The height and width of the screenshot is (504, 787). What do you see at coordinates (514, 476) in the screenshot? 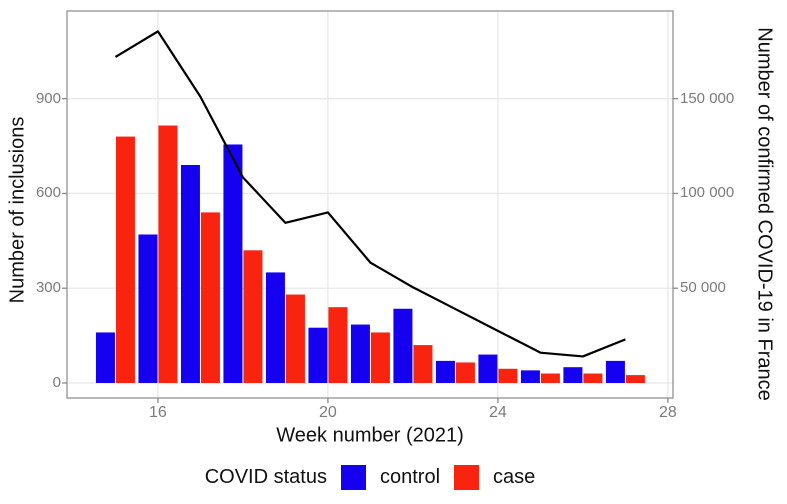
I see `legend-label-case: case` at bounding box center [514, 476].